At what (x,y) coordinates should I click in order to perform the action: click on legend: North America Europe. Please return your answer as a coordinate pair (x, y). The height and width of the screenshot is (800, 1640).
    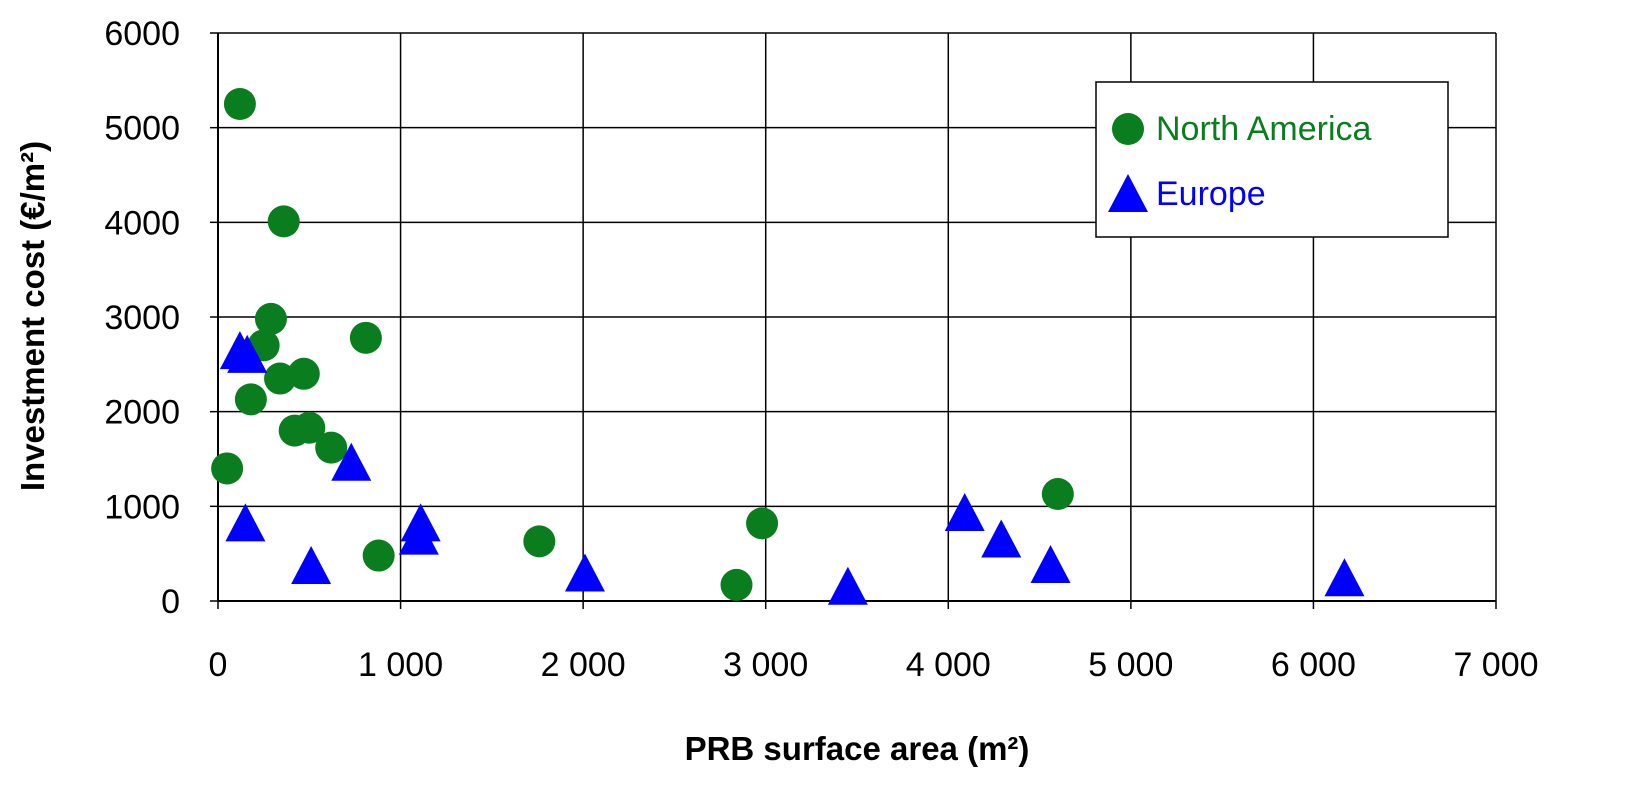
    Looking at the image, I should click on (1272, 159).